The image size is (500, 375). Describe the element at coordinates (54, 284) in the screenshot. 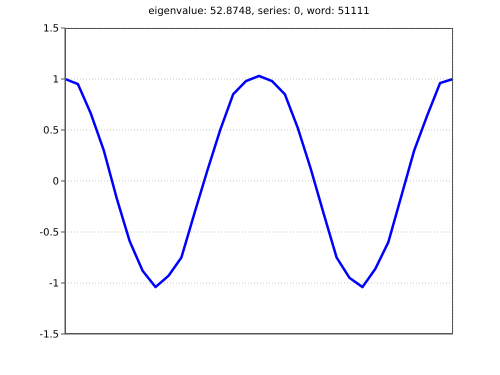

I see `y-tick-label: -1` at that location.